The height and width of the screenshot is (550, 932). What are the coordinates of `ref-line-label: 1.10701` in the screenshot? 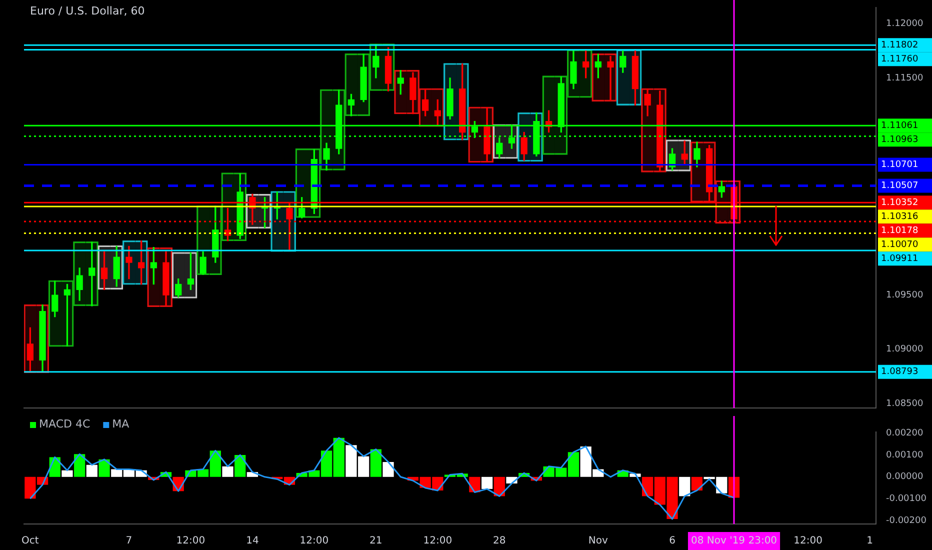 It's located at (899, 165).